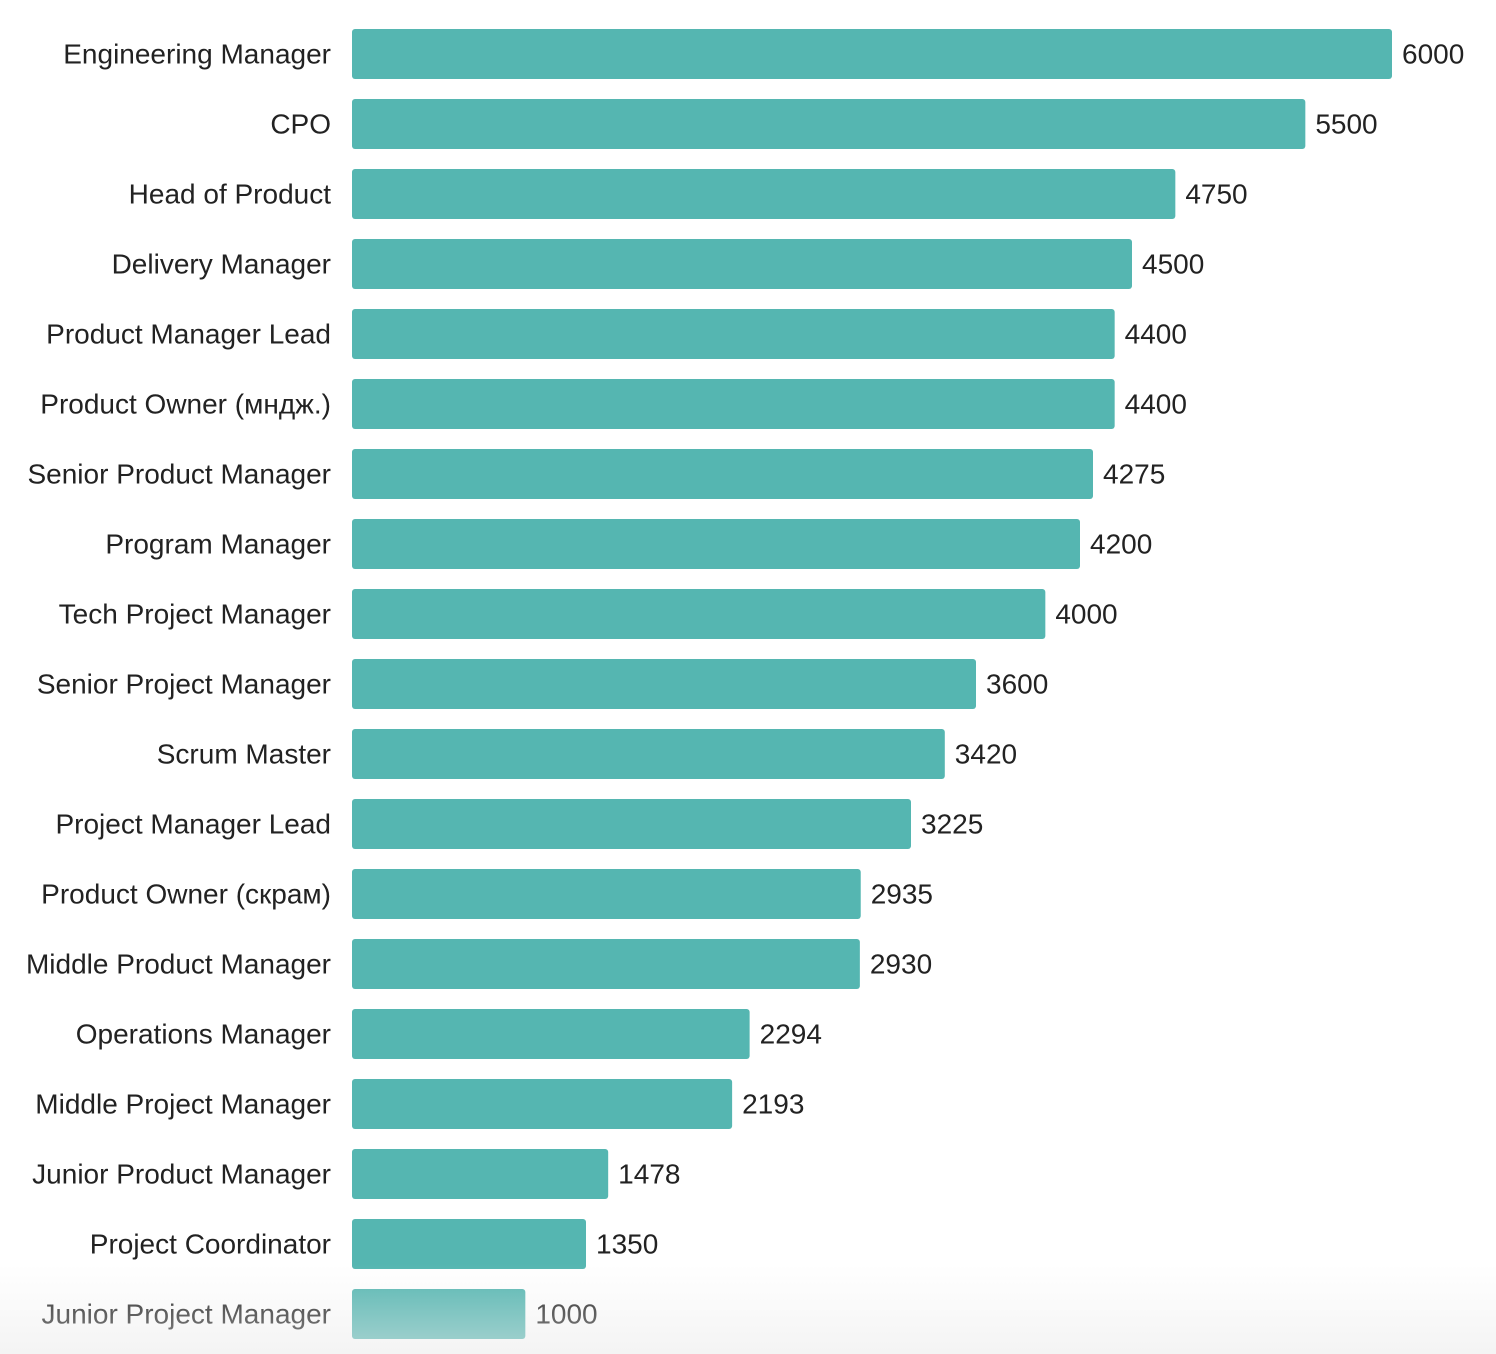 The width and height of the screenshot is (1496, 1354). I want to click on value-label: 2930, so click(901, 964).